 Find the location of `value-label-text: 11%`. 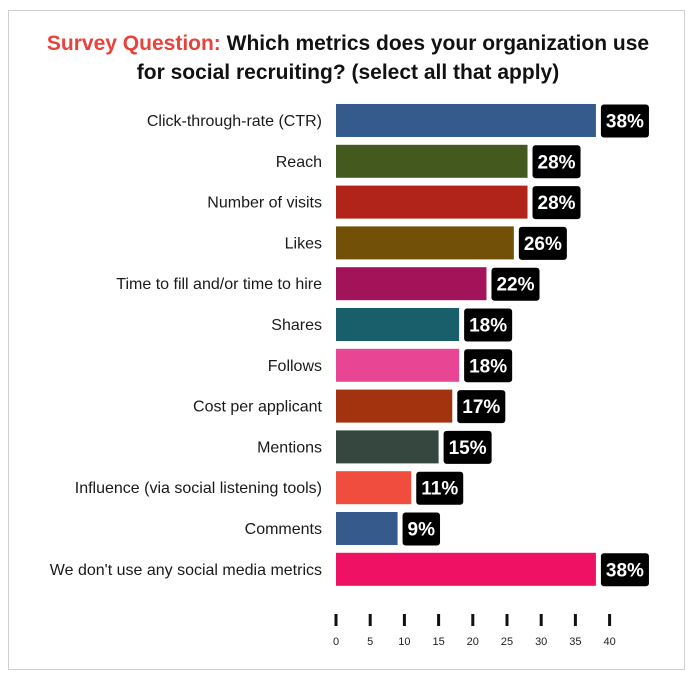

value-label-text: 11% is located at coordinates (439, 489).